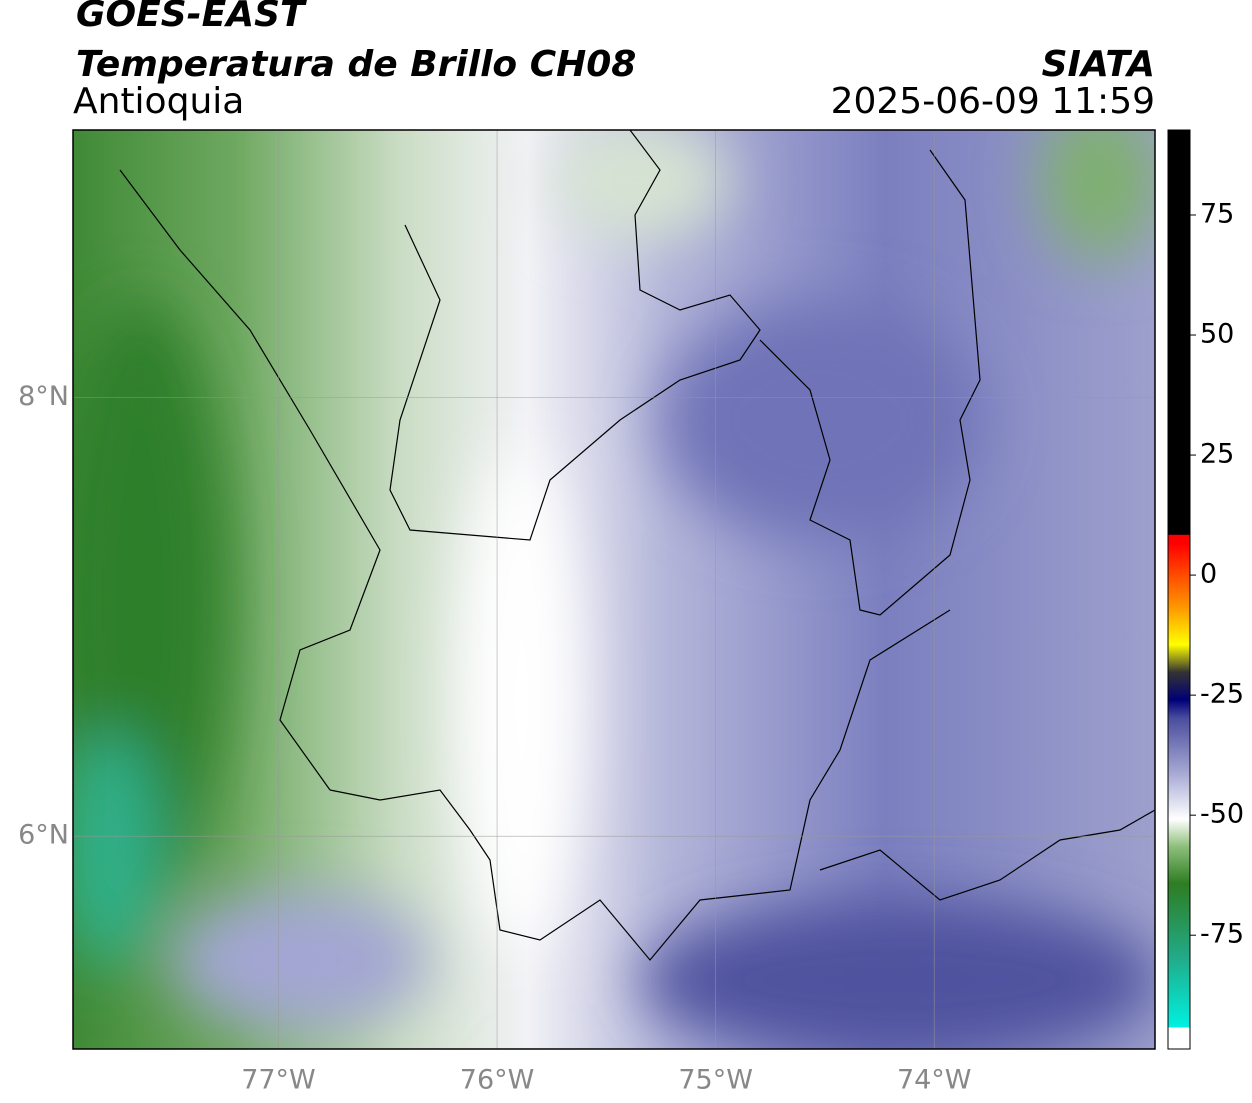  I want to click on colorbar-tick-label: 0, so click(1208, 574).